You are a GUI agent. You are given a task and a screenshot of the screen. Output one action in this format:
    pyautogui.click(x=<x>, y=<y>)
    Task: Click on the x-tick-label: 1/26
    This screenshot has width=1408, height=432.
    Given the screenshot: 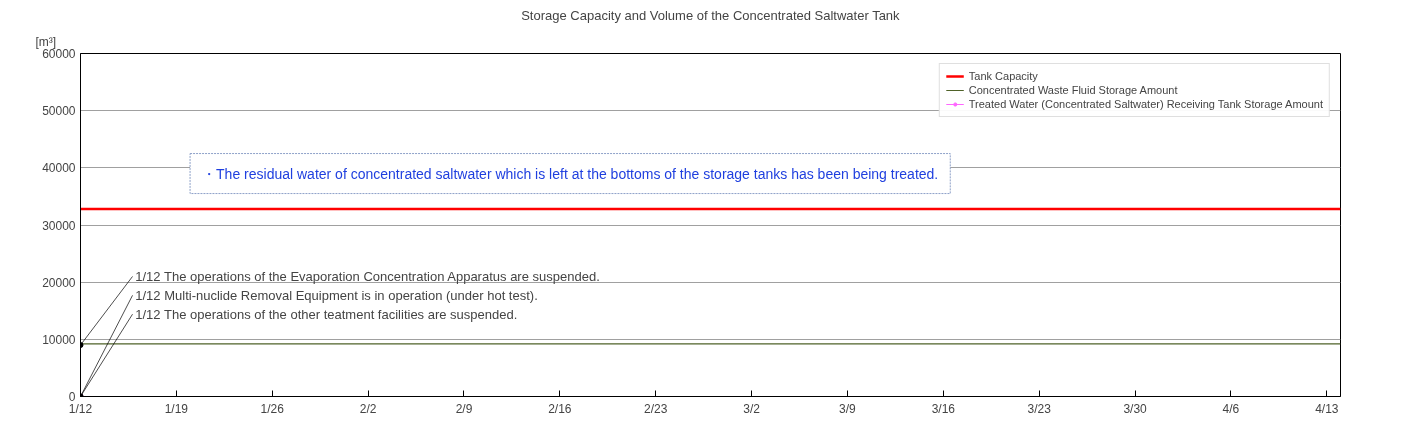 What is the action you would take?
    pyautogui.click(x=272, y=408)
    